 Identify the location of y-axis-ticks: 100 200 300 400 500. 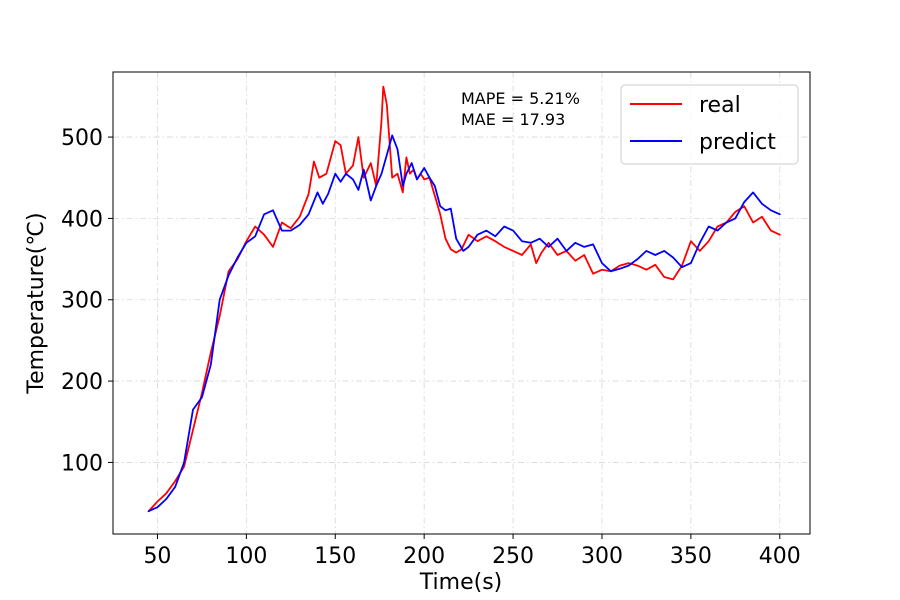
(87, 301).